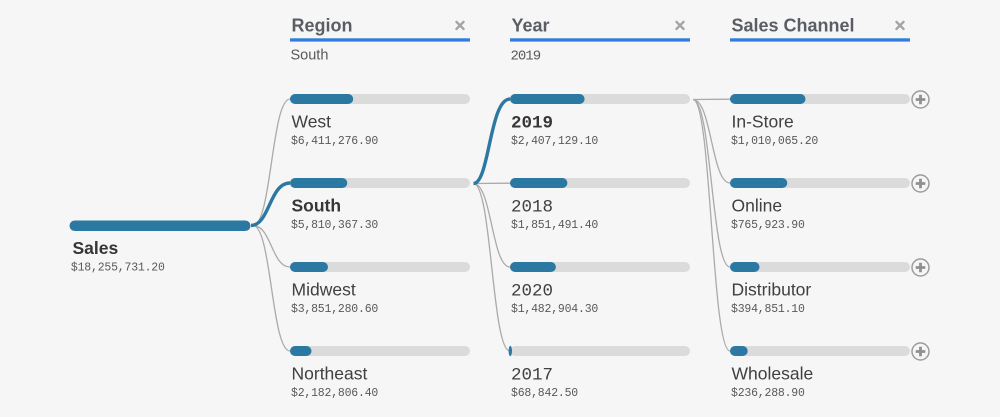  I want to click on svg-text: $1,851,491.40, so click(554, 225).